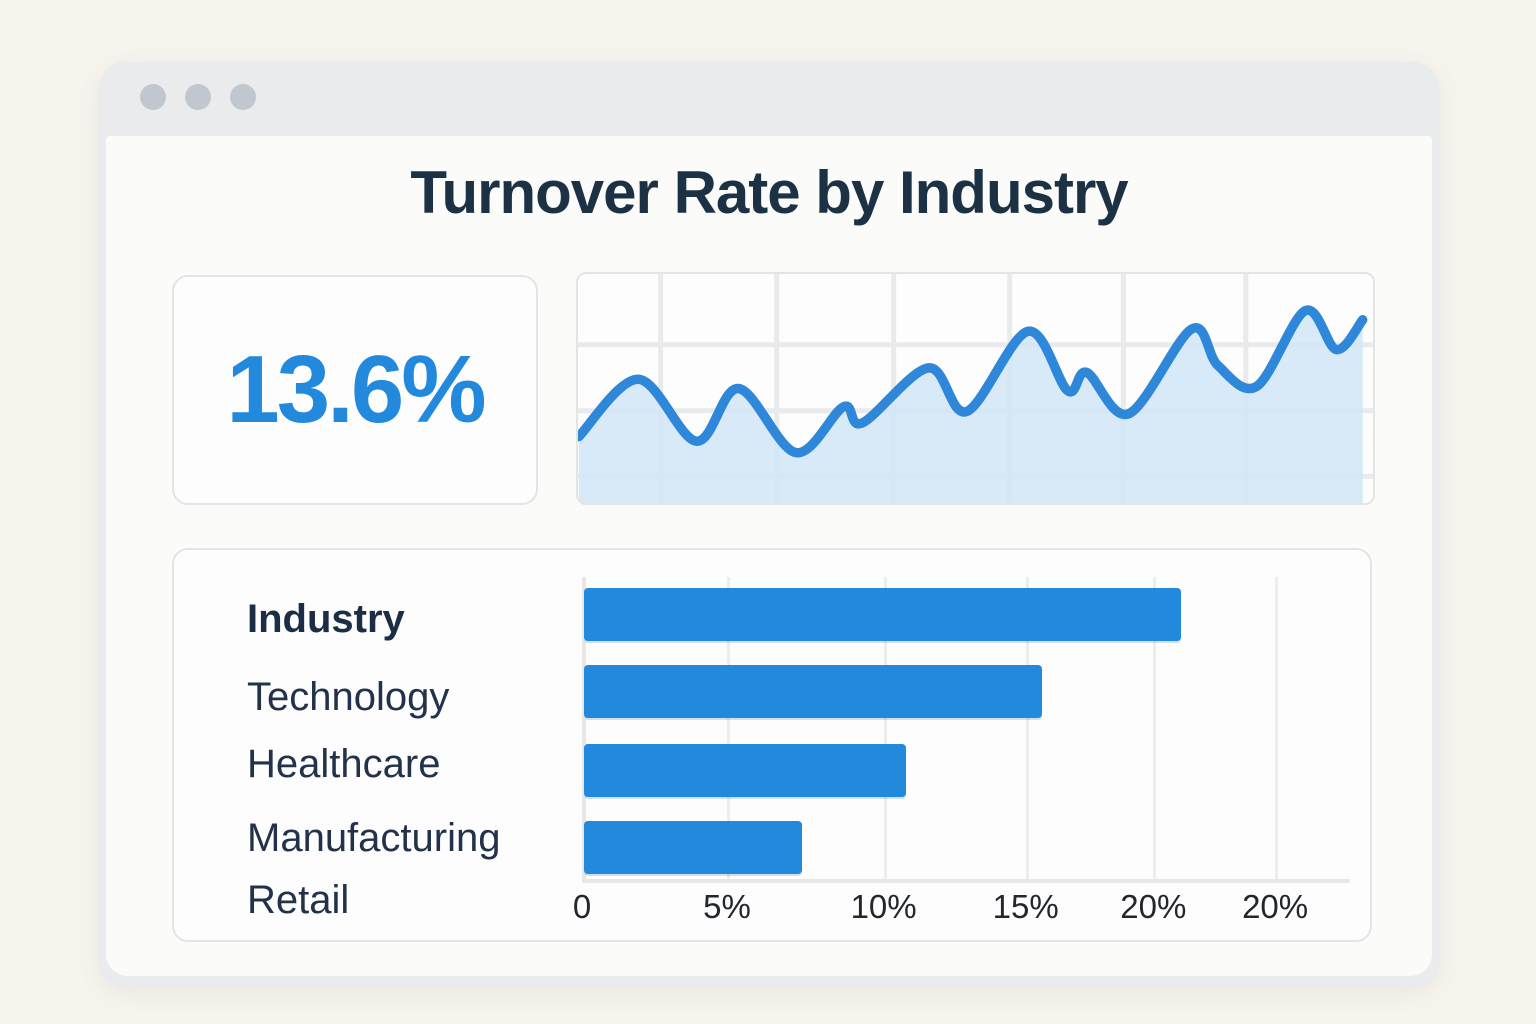 This screenshot has width=1536, height=1024. I want to click on bar-row-label-retail: Retail, so click(298, 900).